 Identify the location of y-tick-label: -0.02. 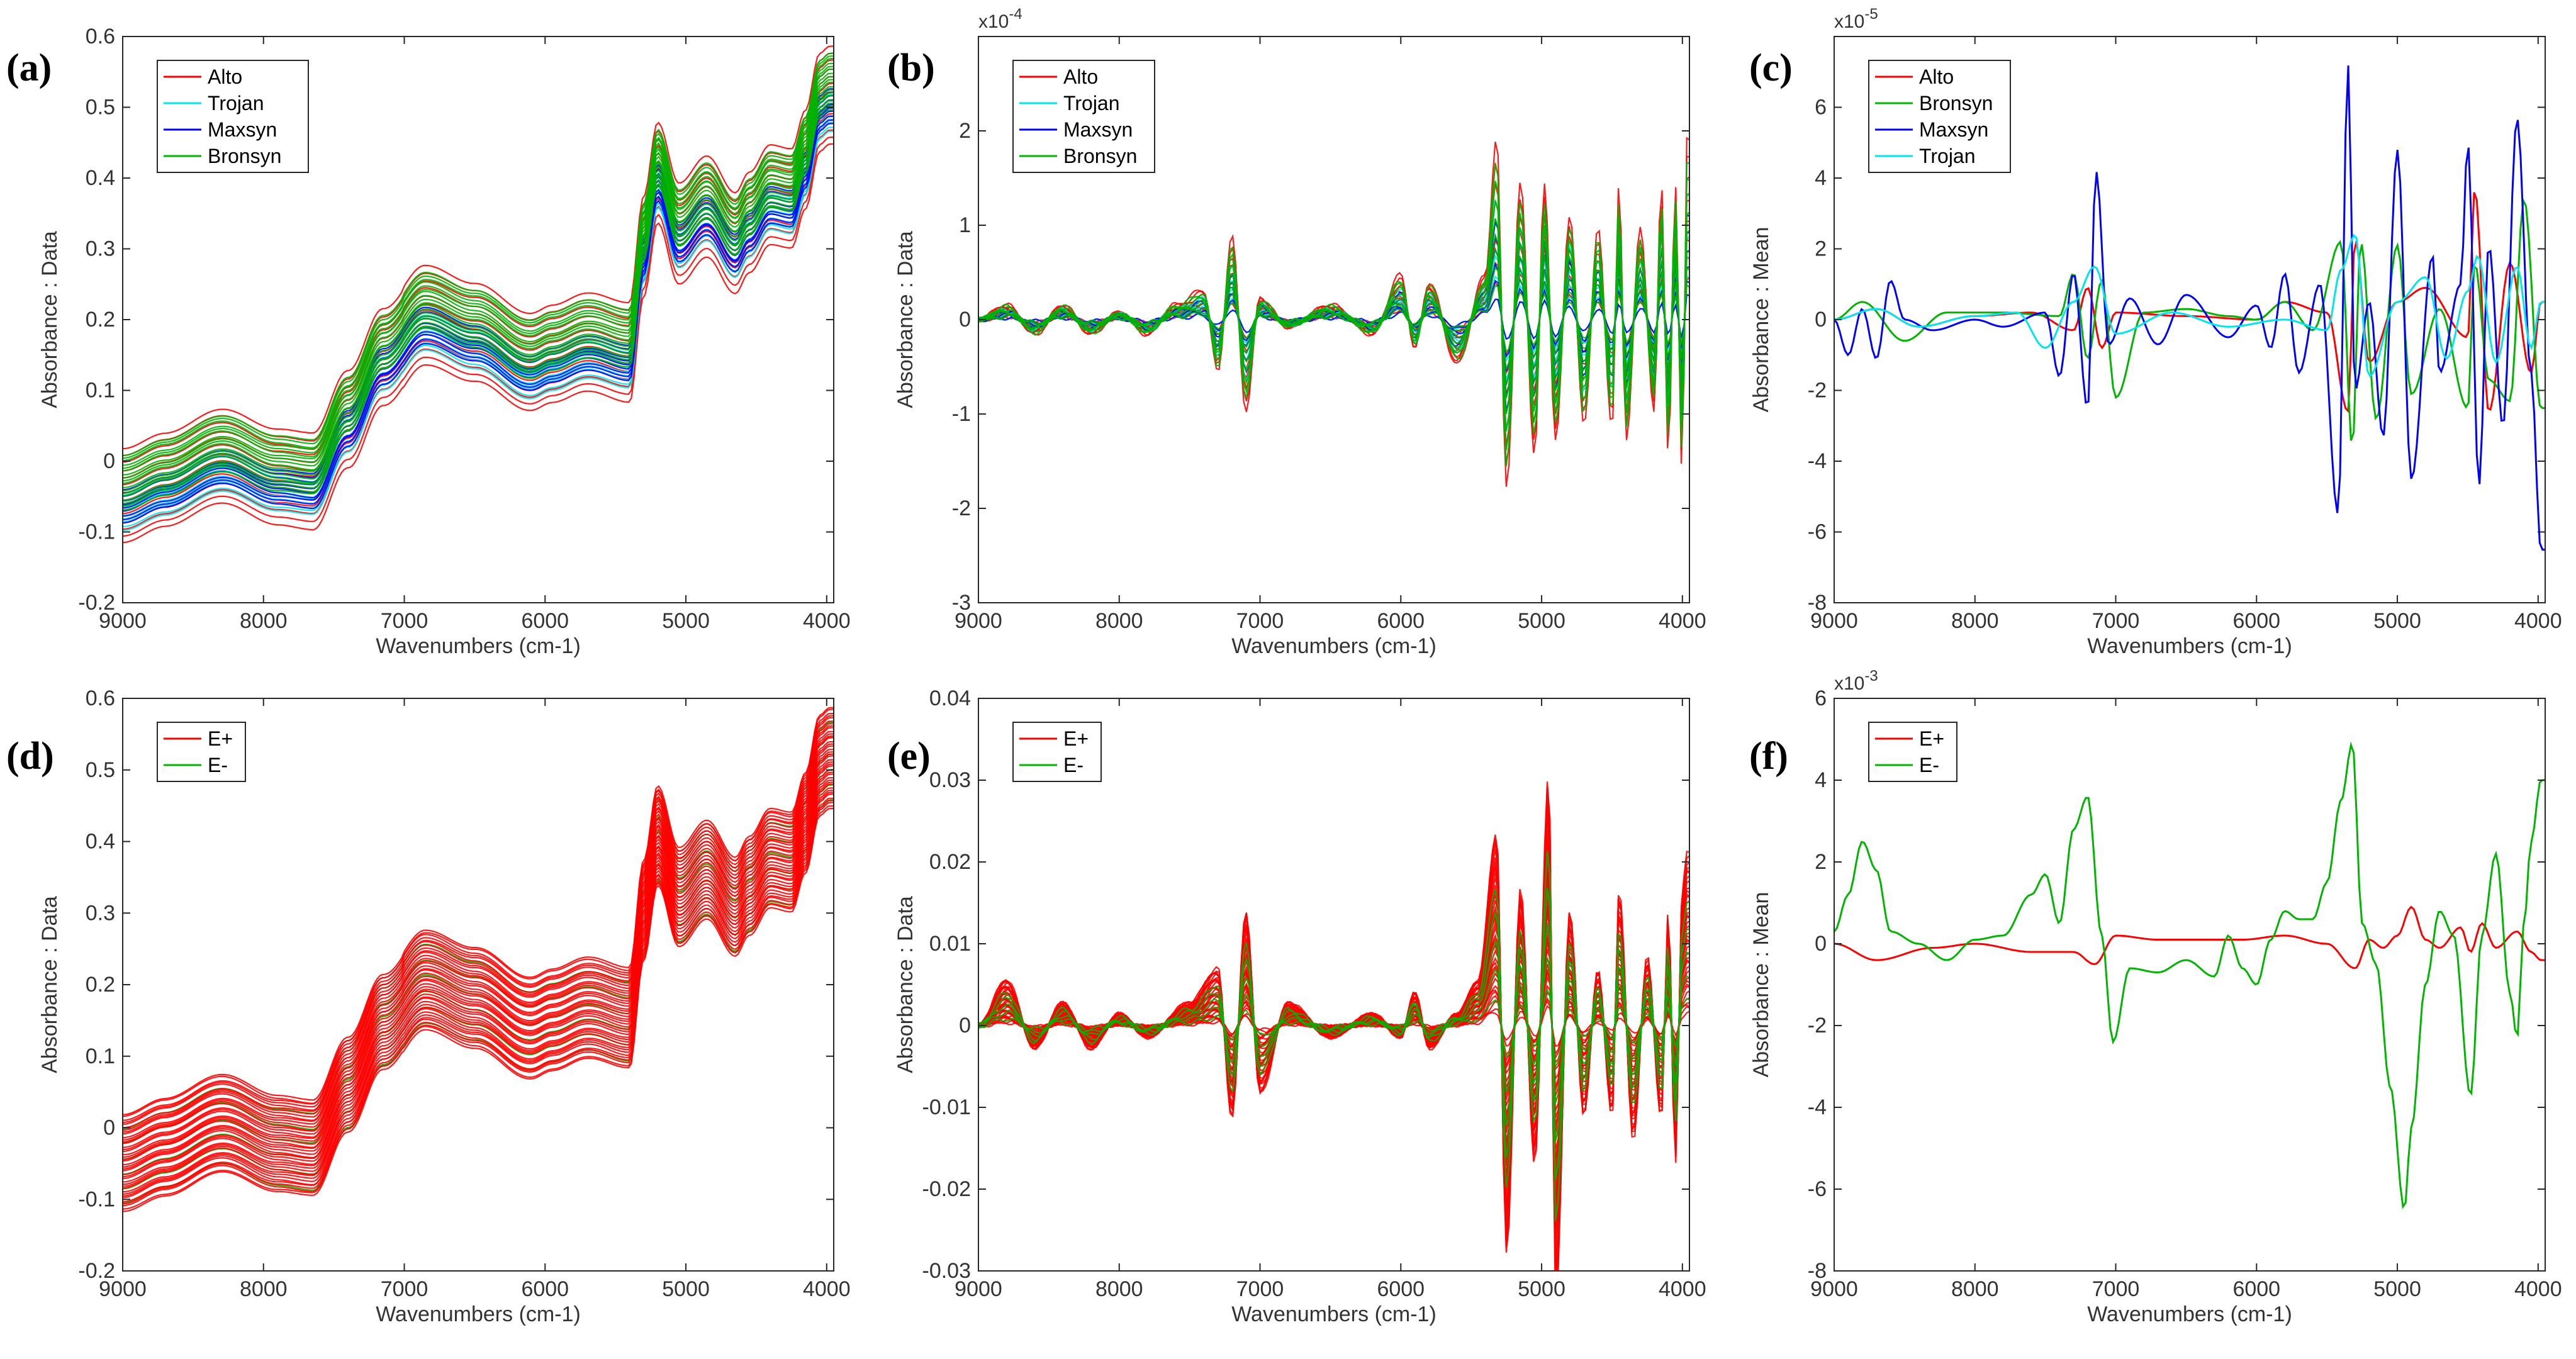
(947, 1189).